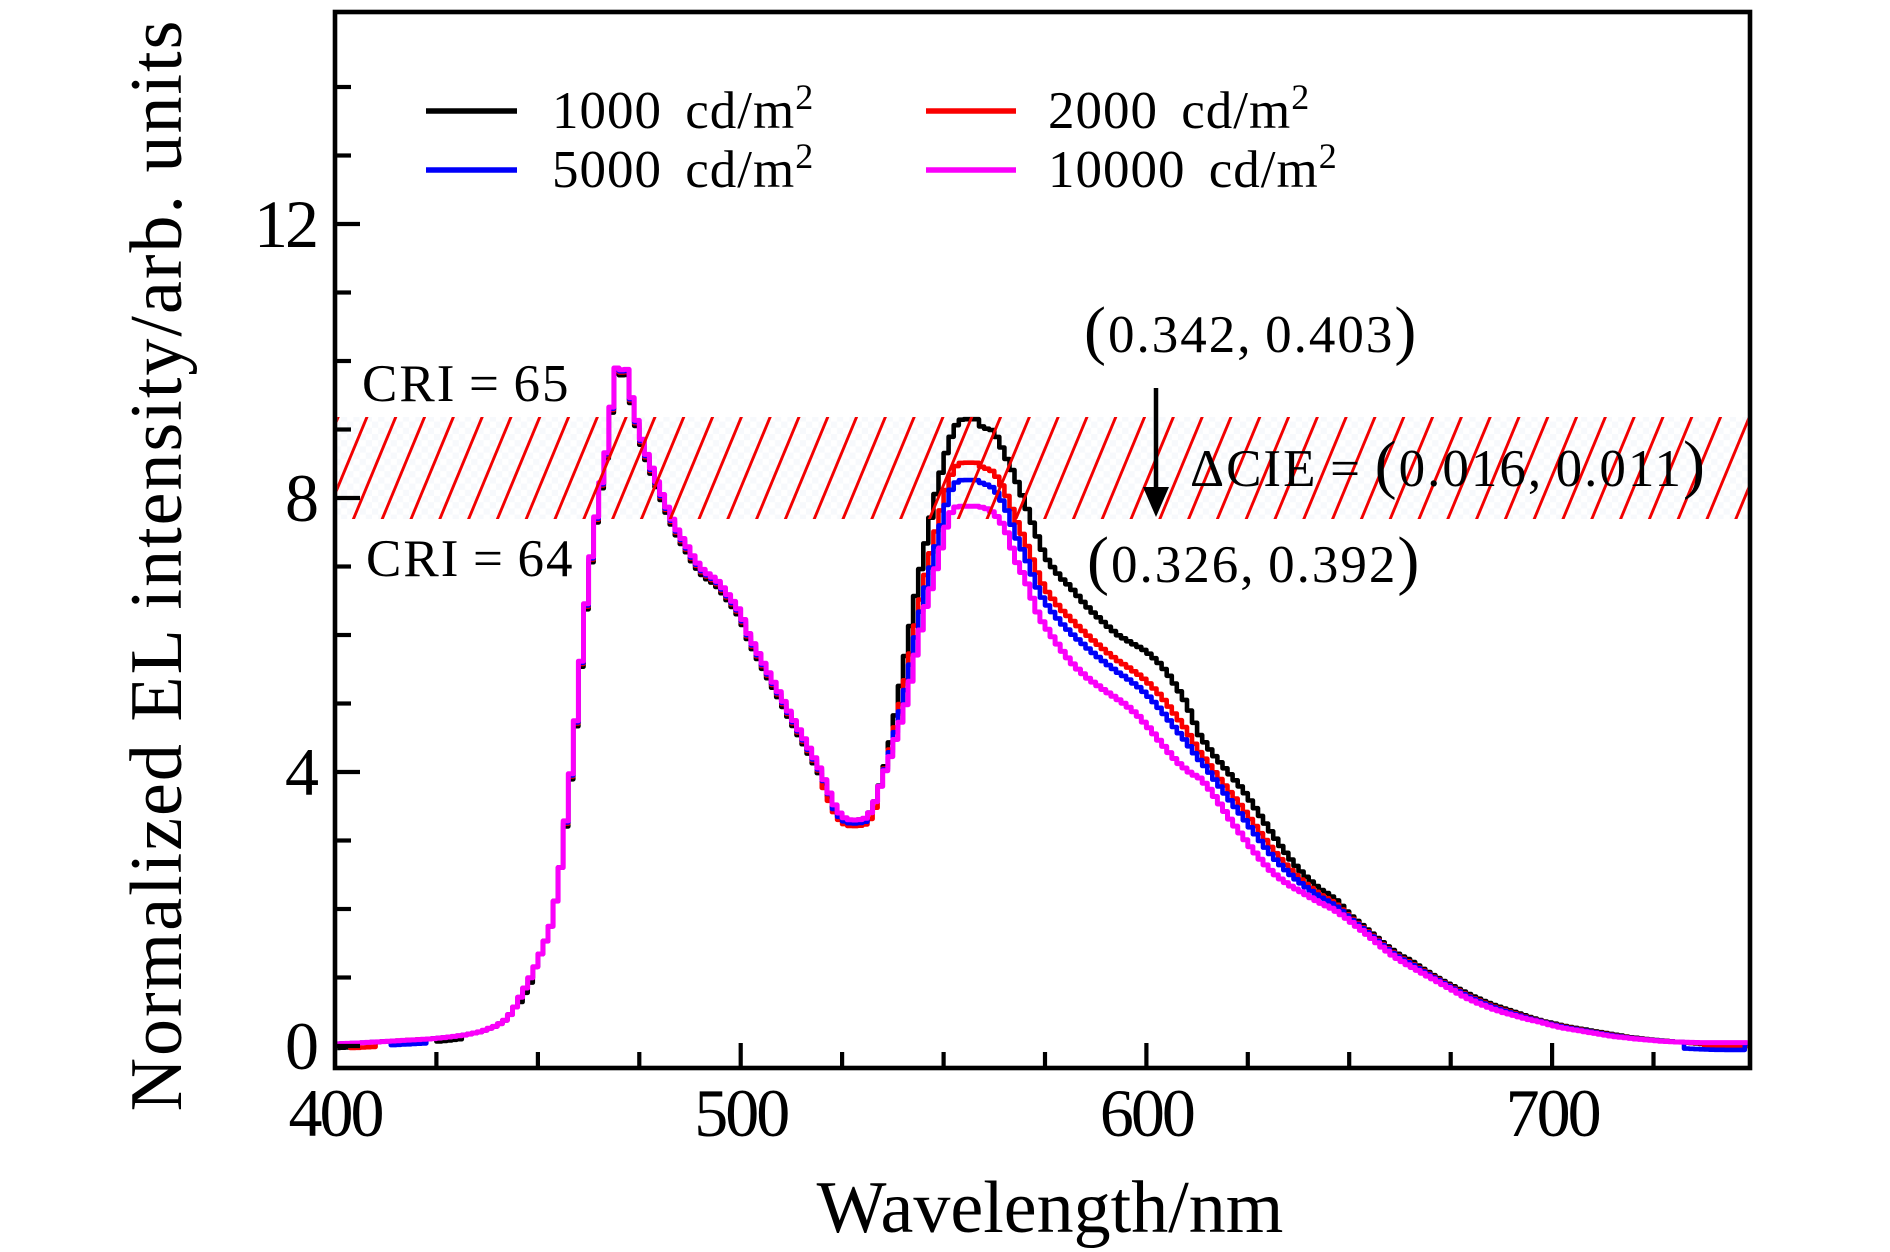  Describe the element at coordinates (1448, 464) in the screenshot. I see `svg-text: ΔCIE = (0.016, 0.011)` at that location.